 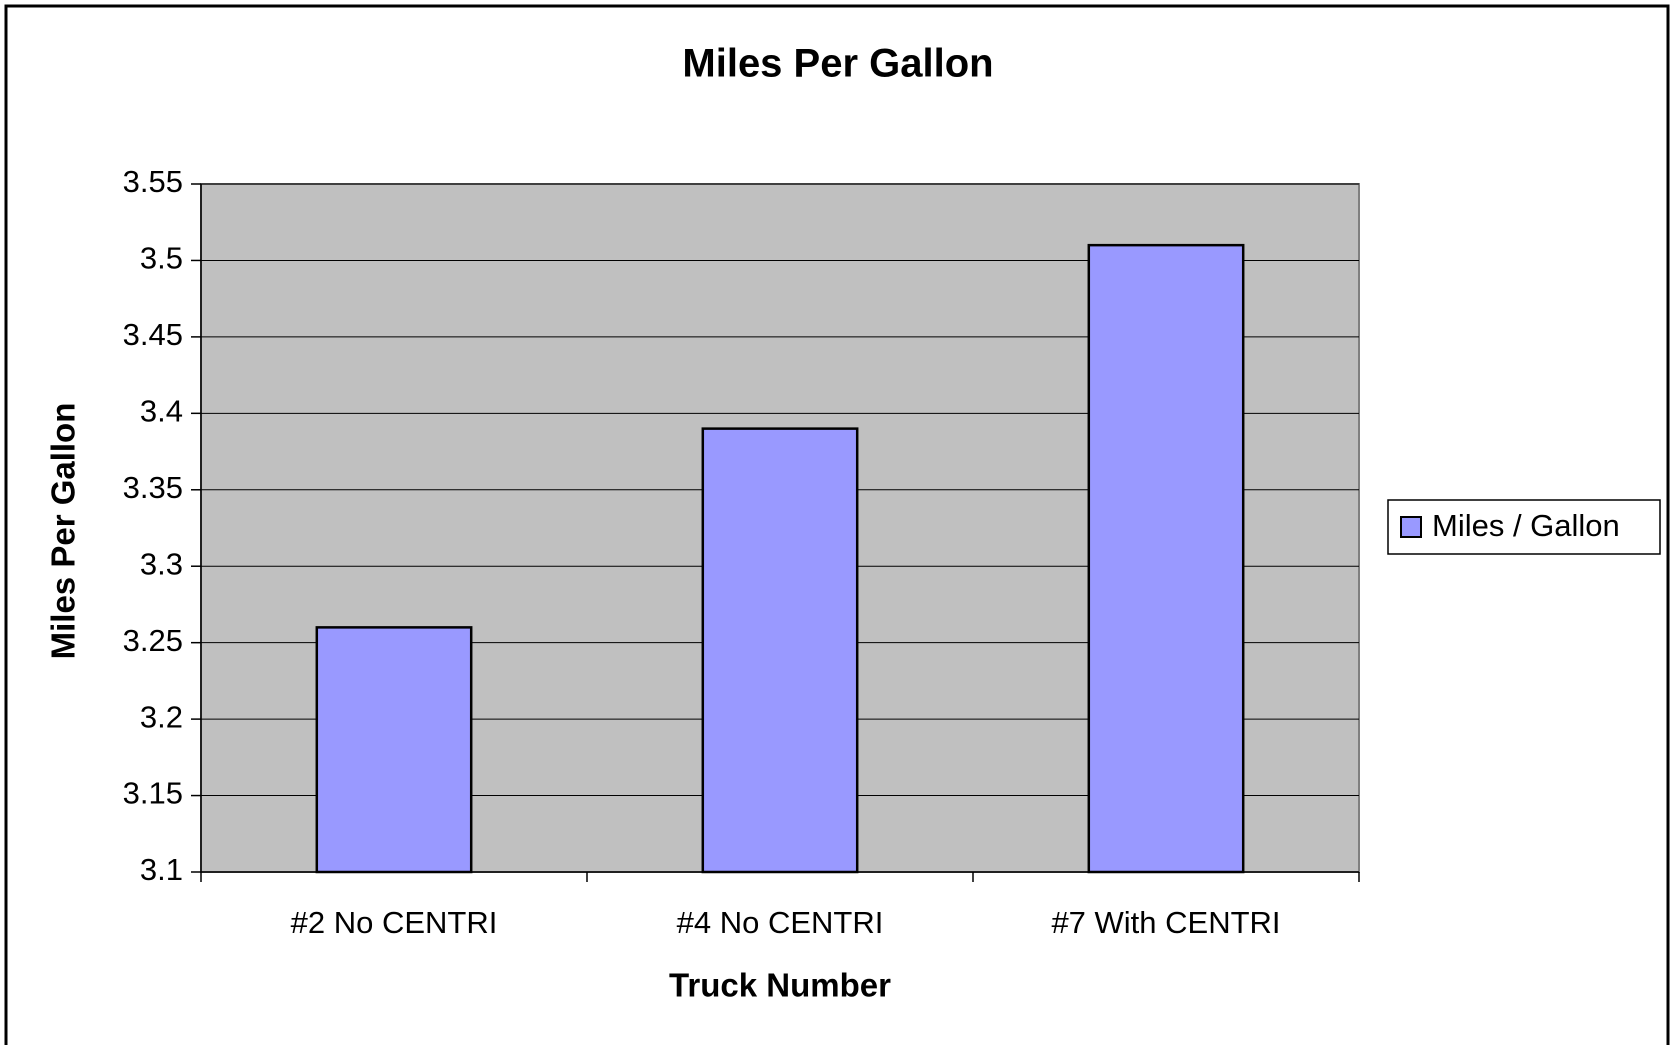 What do you see at coordinates (153, 334) in the screenshot?
I see `y-tick-label: 3.45` at bounding box center [153, 334].